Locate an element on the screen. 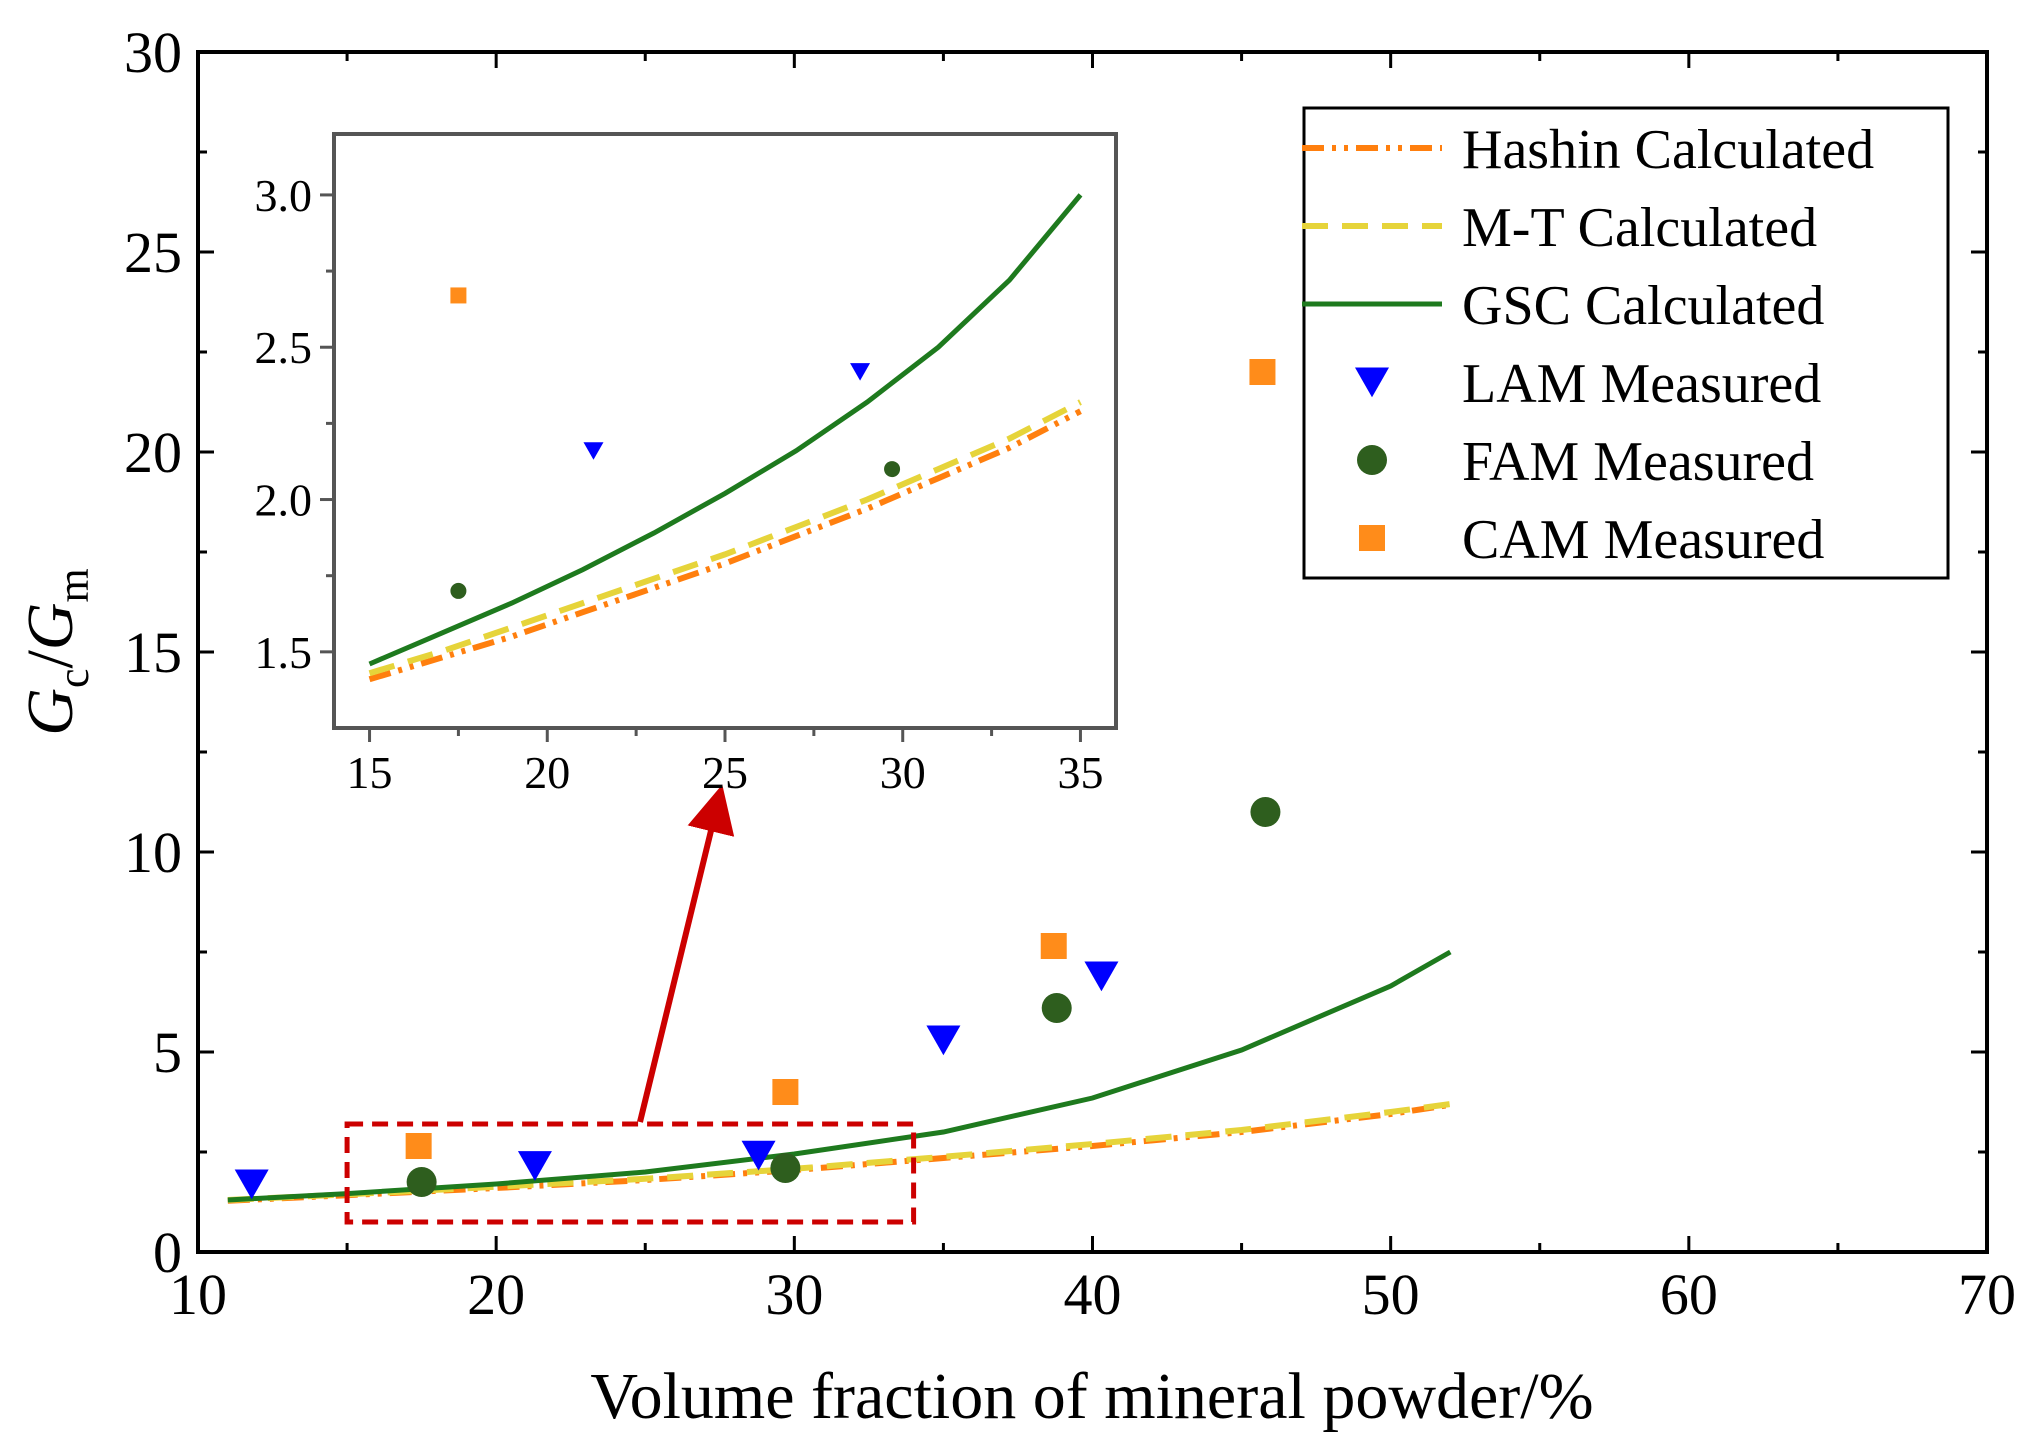 The height and width of the screenshot is (1450, 2035). y-tick-label: 20 is located at coordinates (153, 452).